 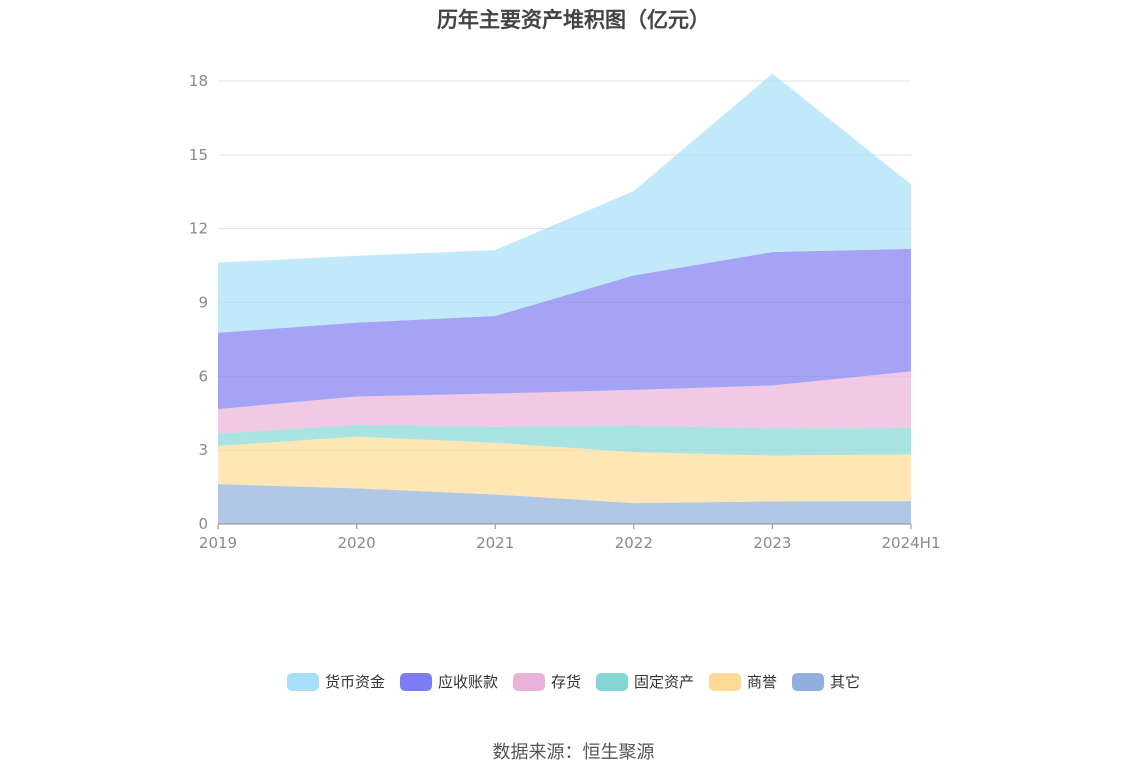 What do you see at coordinates (467, 682) in the screenshot?
I see `legend-label: 应收账款` at bounding box center [467, 682].